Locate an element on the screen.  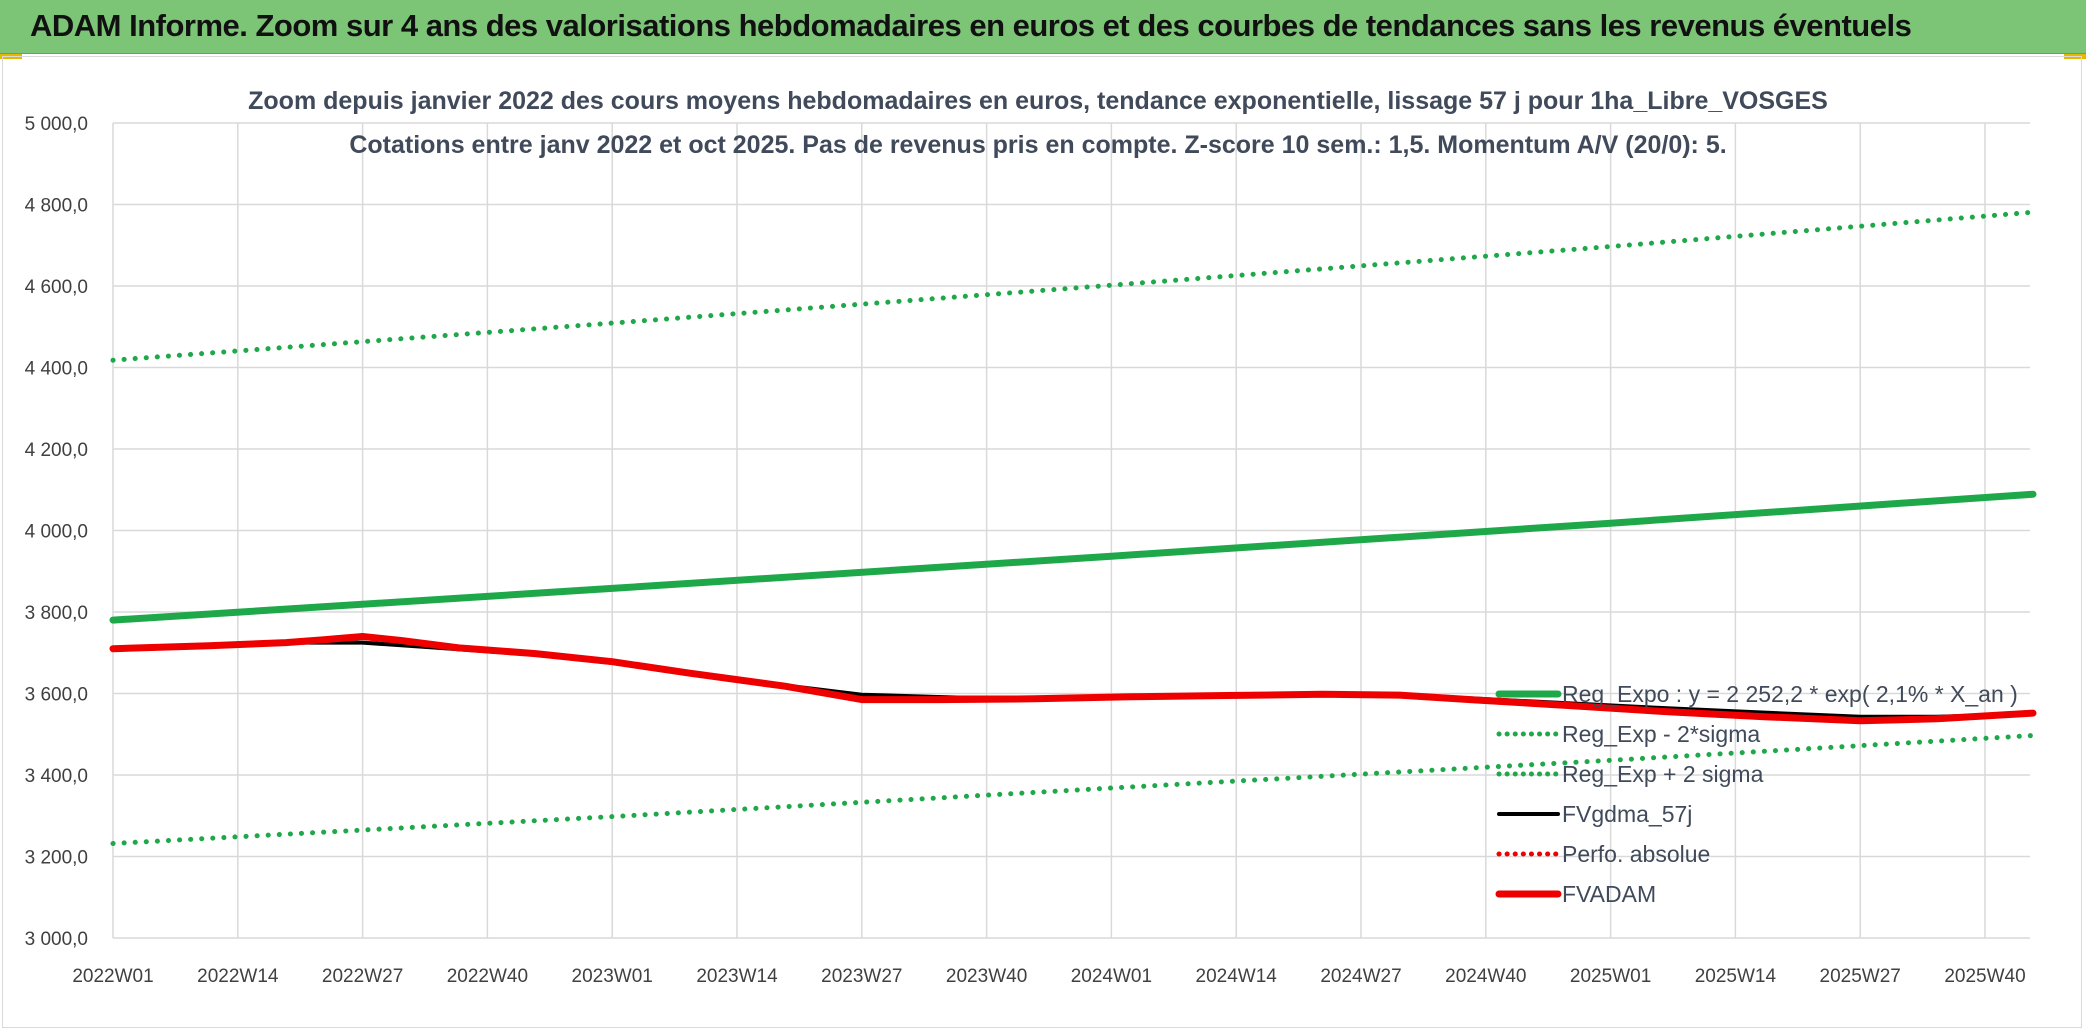
y-tick-label: 4 000,0 is located at coordinates (56, 532).